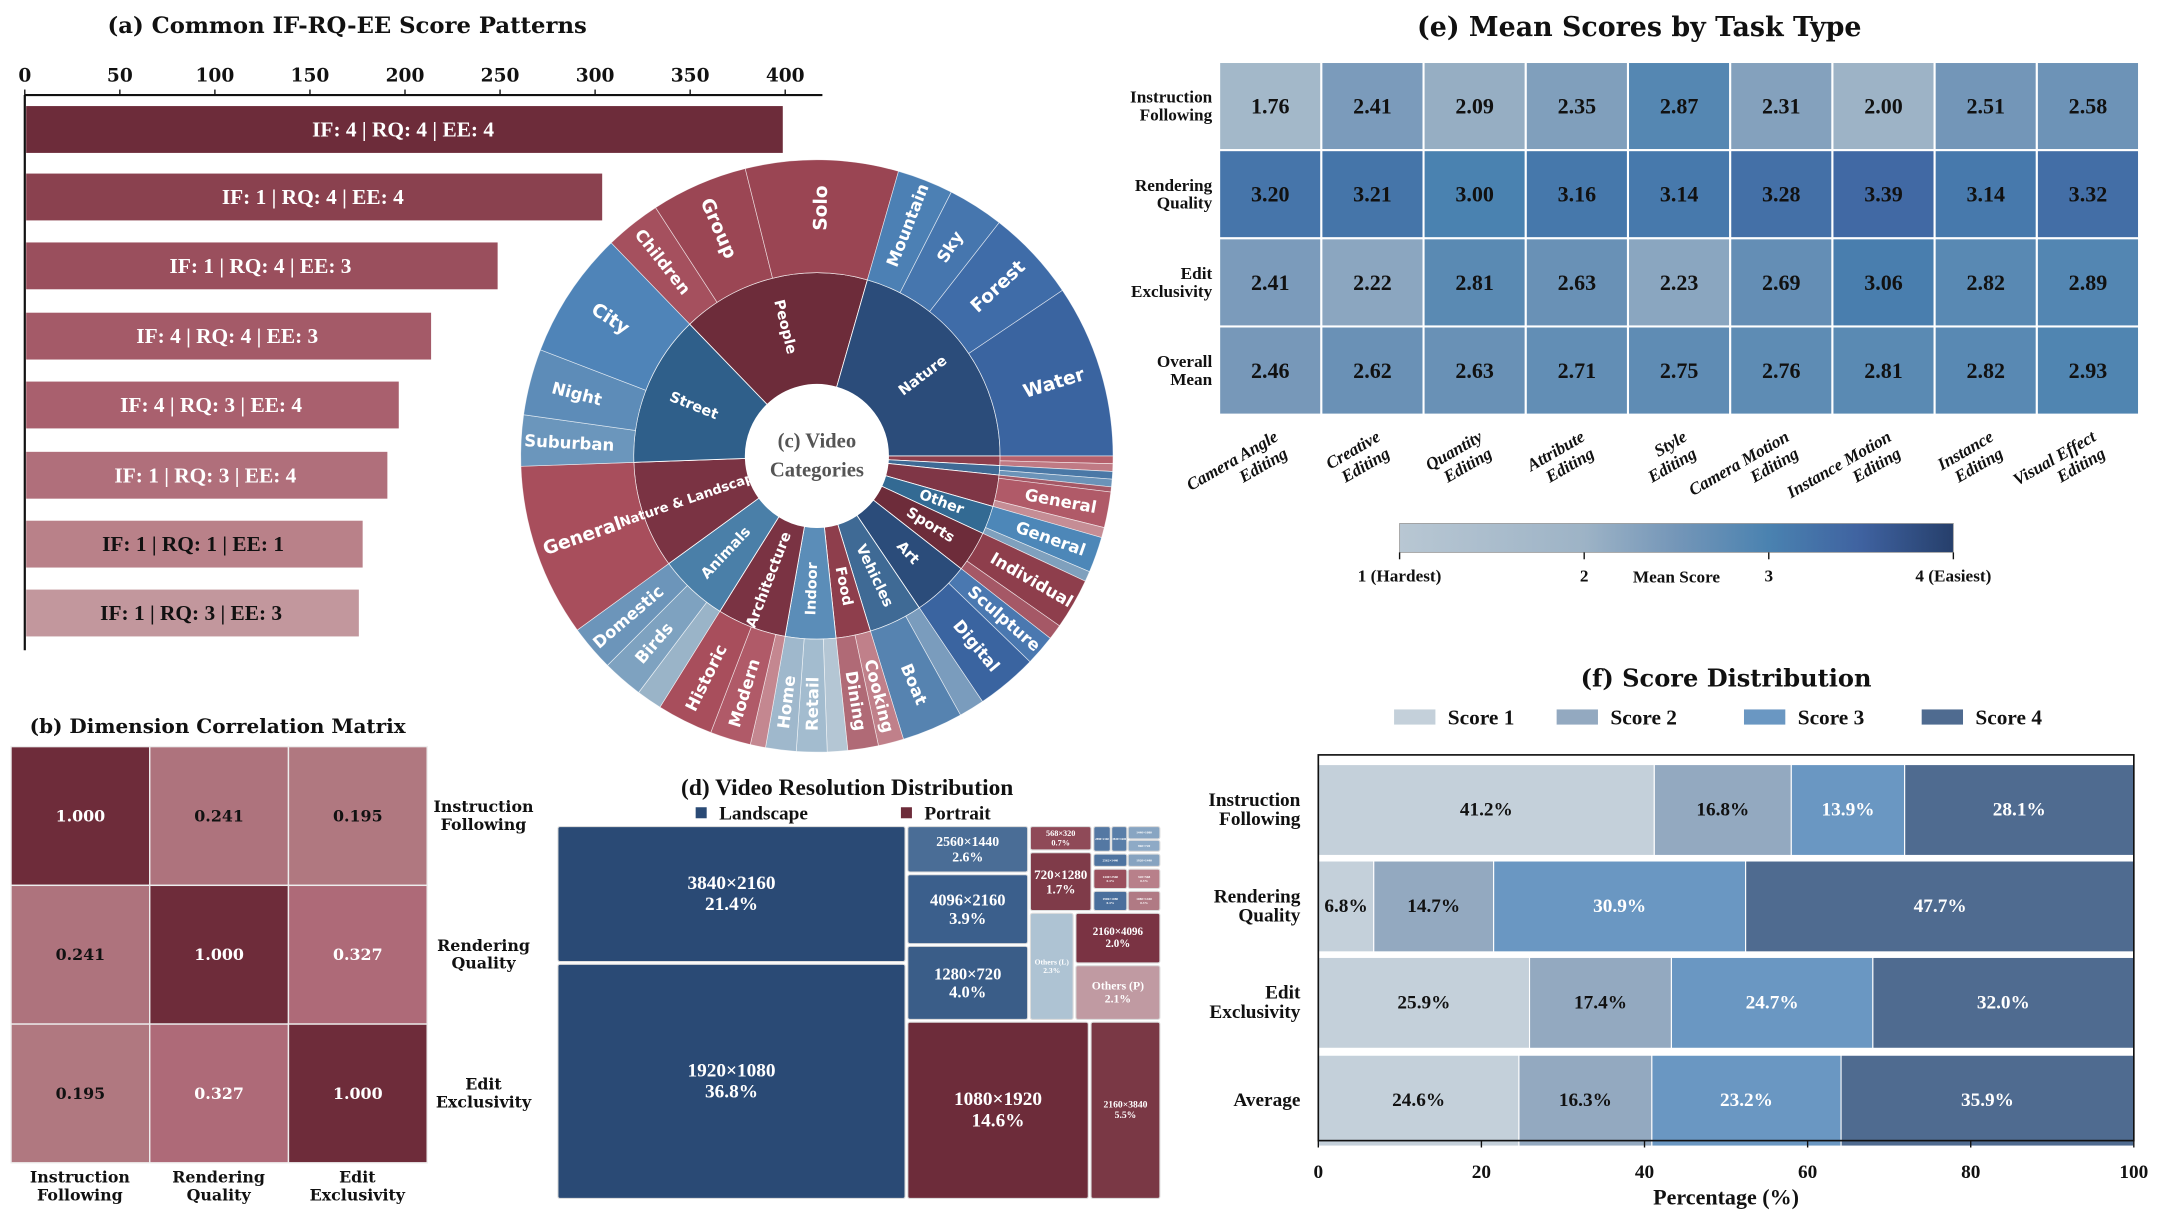  Describe the element at coordinates (2019, 810) in the screenshot. I see `segment-label: 28.1%` at that location.